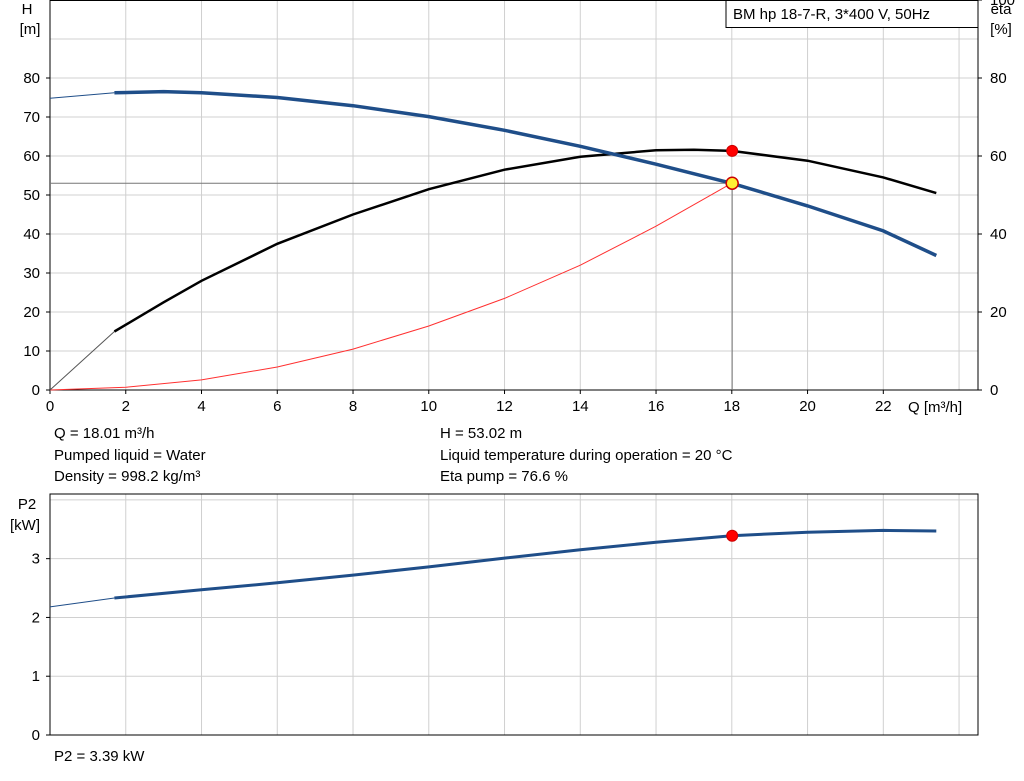 The height and width of the screenshot is (781, 1024). What do you see at coordinates (31, 78) in the screenshot?
I see `y-tick-label-left: 80` at bounding box center [31, 78].